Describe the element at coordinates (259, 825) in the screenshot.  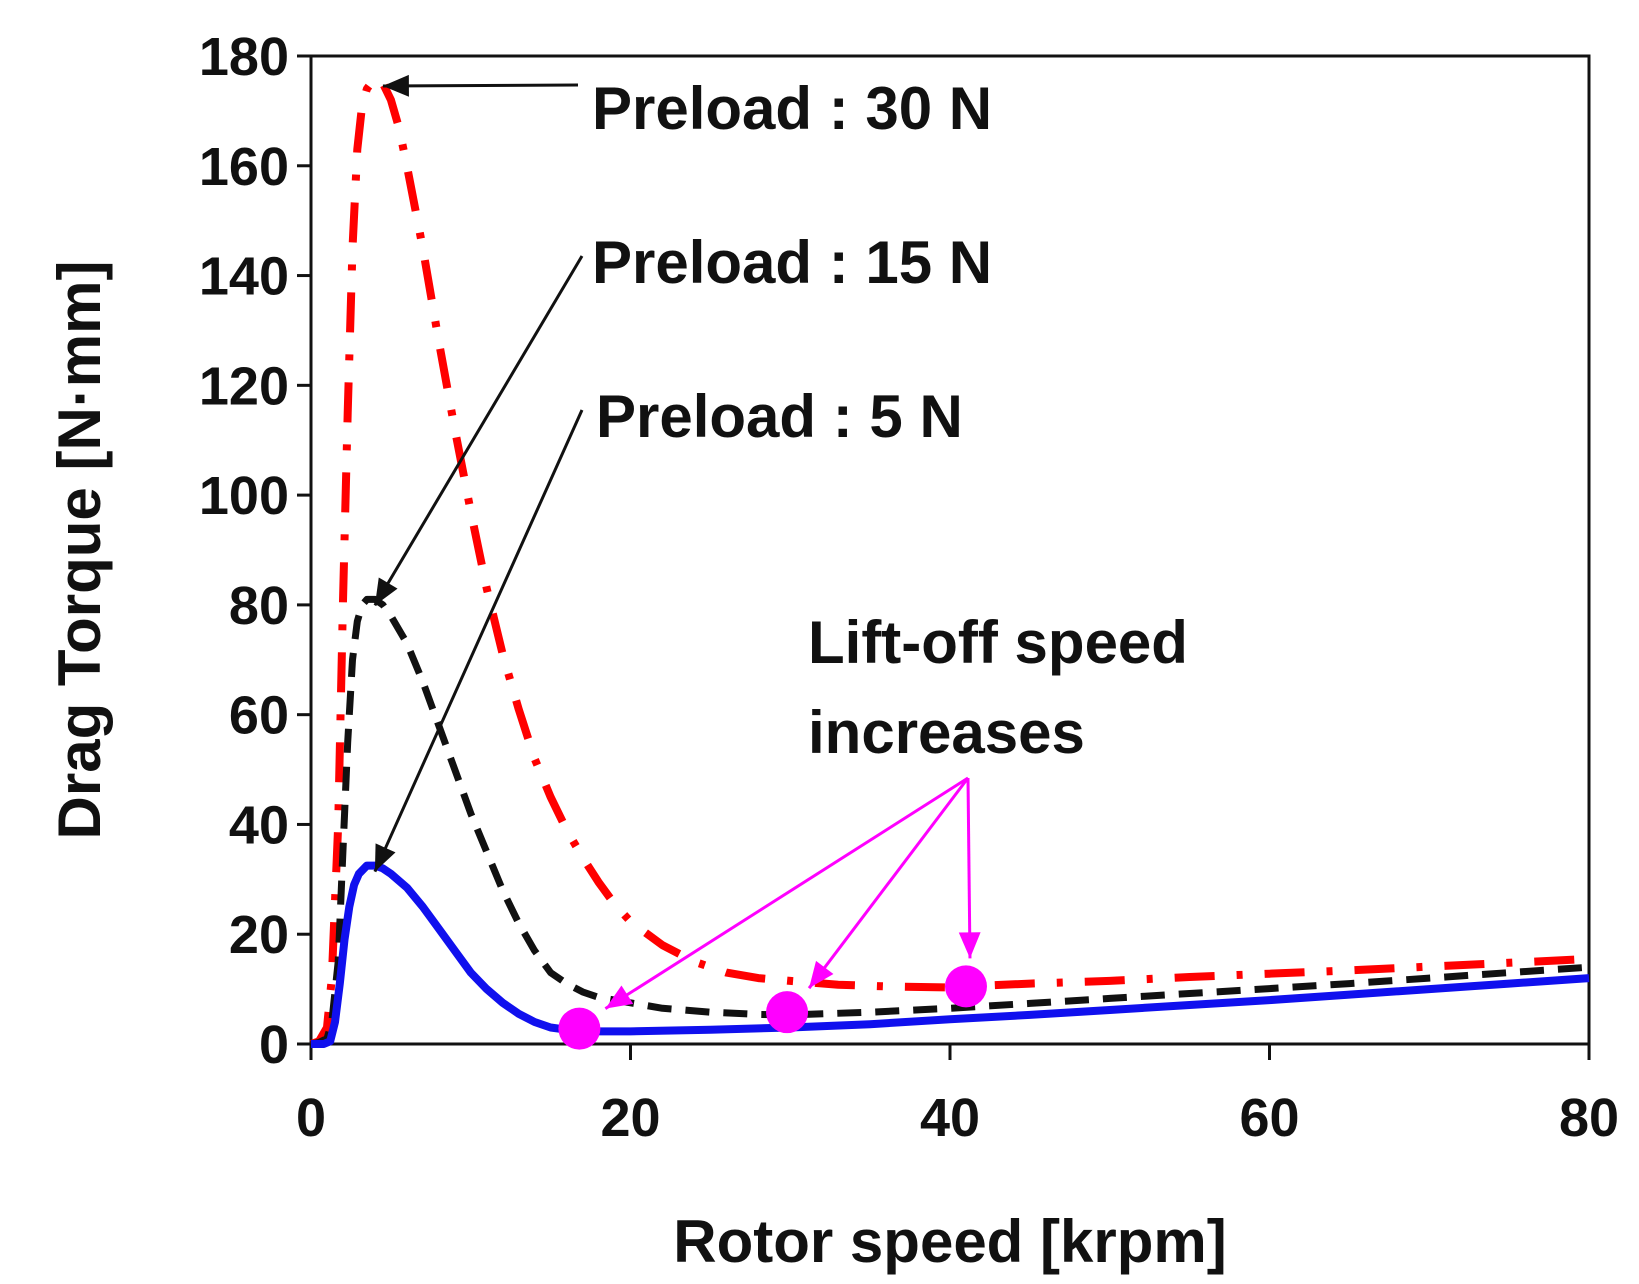
I see `y-tick-label: 40` at that location.